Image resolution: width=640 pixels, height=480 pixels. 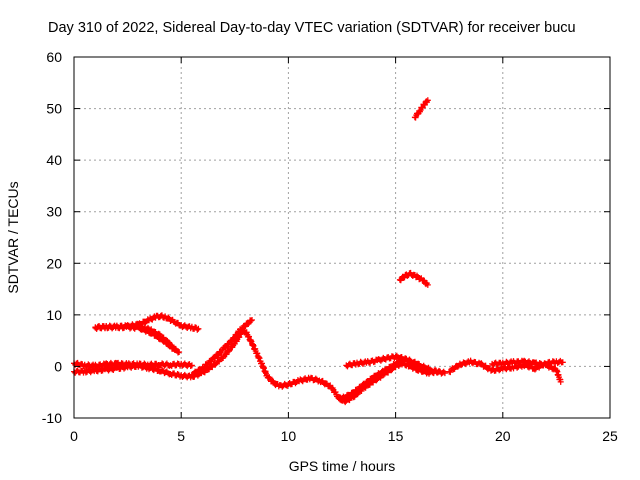 I want to click on y-axis-title: SDTVAR / TECUs, so click(x=13, y=237).